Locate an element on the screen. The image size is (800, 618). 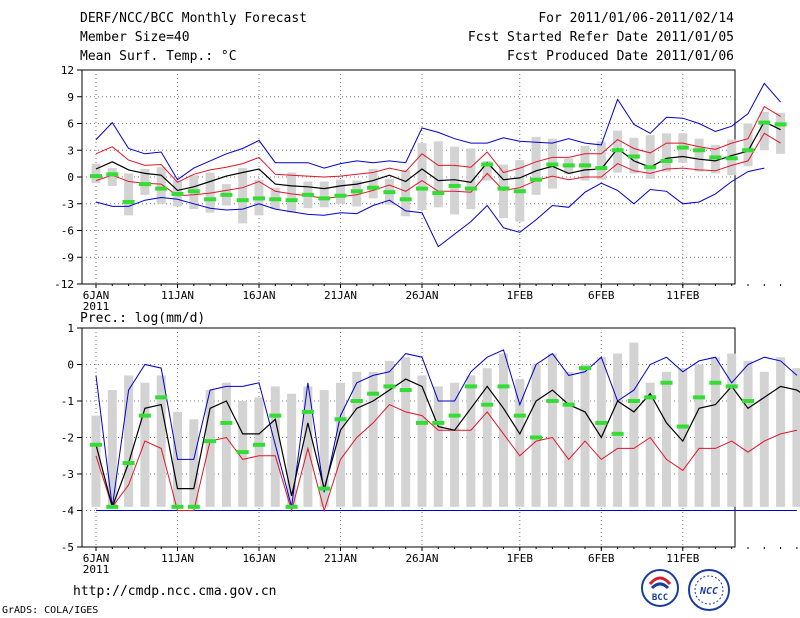
upper-line is located at coordinates (438, 144).